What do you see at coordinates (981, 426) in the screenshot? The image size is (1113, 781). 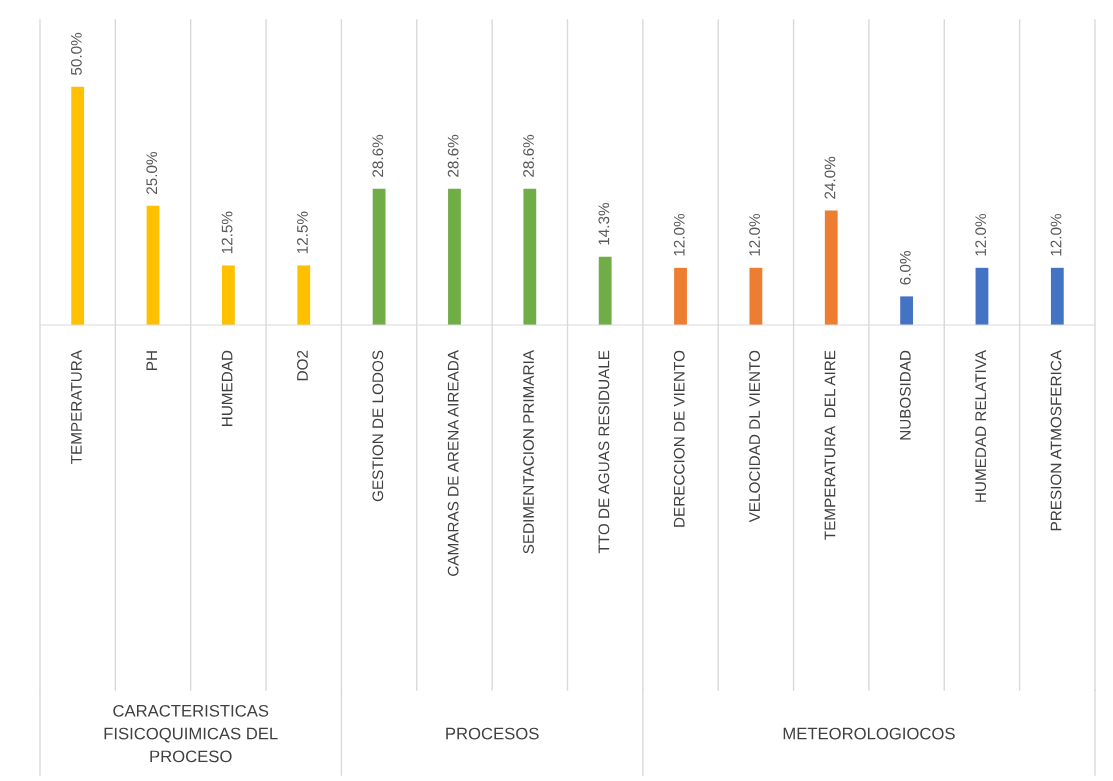 I see `x-tick-label: HUMEDAD RELATIVA` at bounding box center [981, 426].